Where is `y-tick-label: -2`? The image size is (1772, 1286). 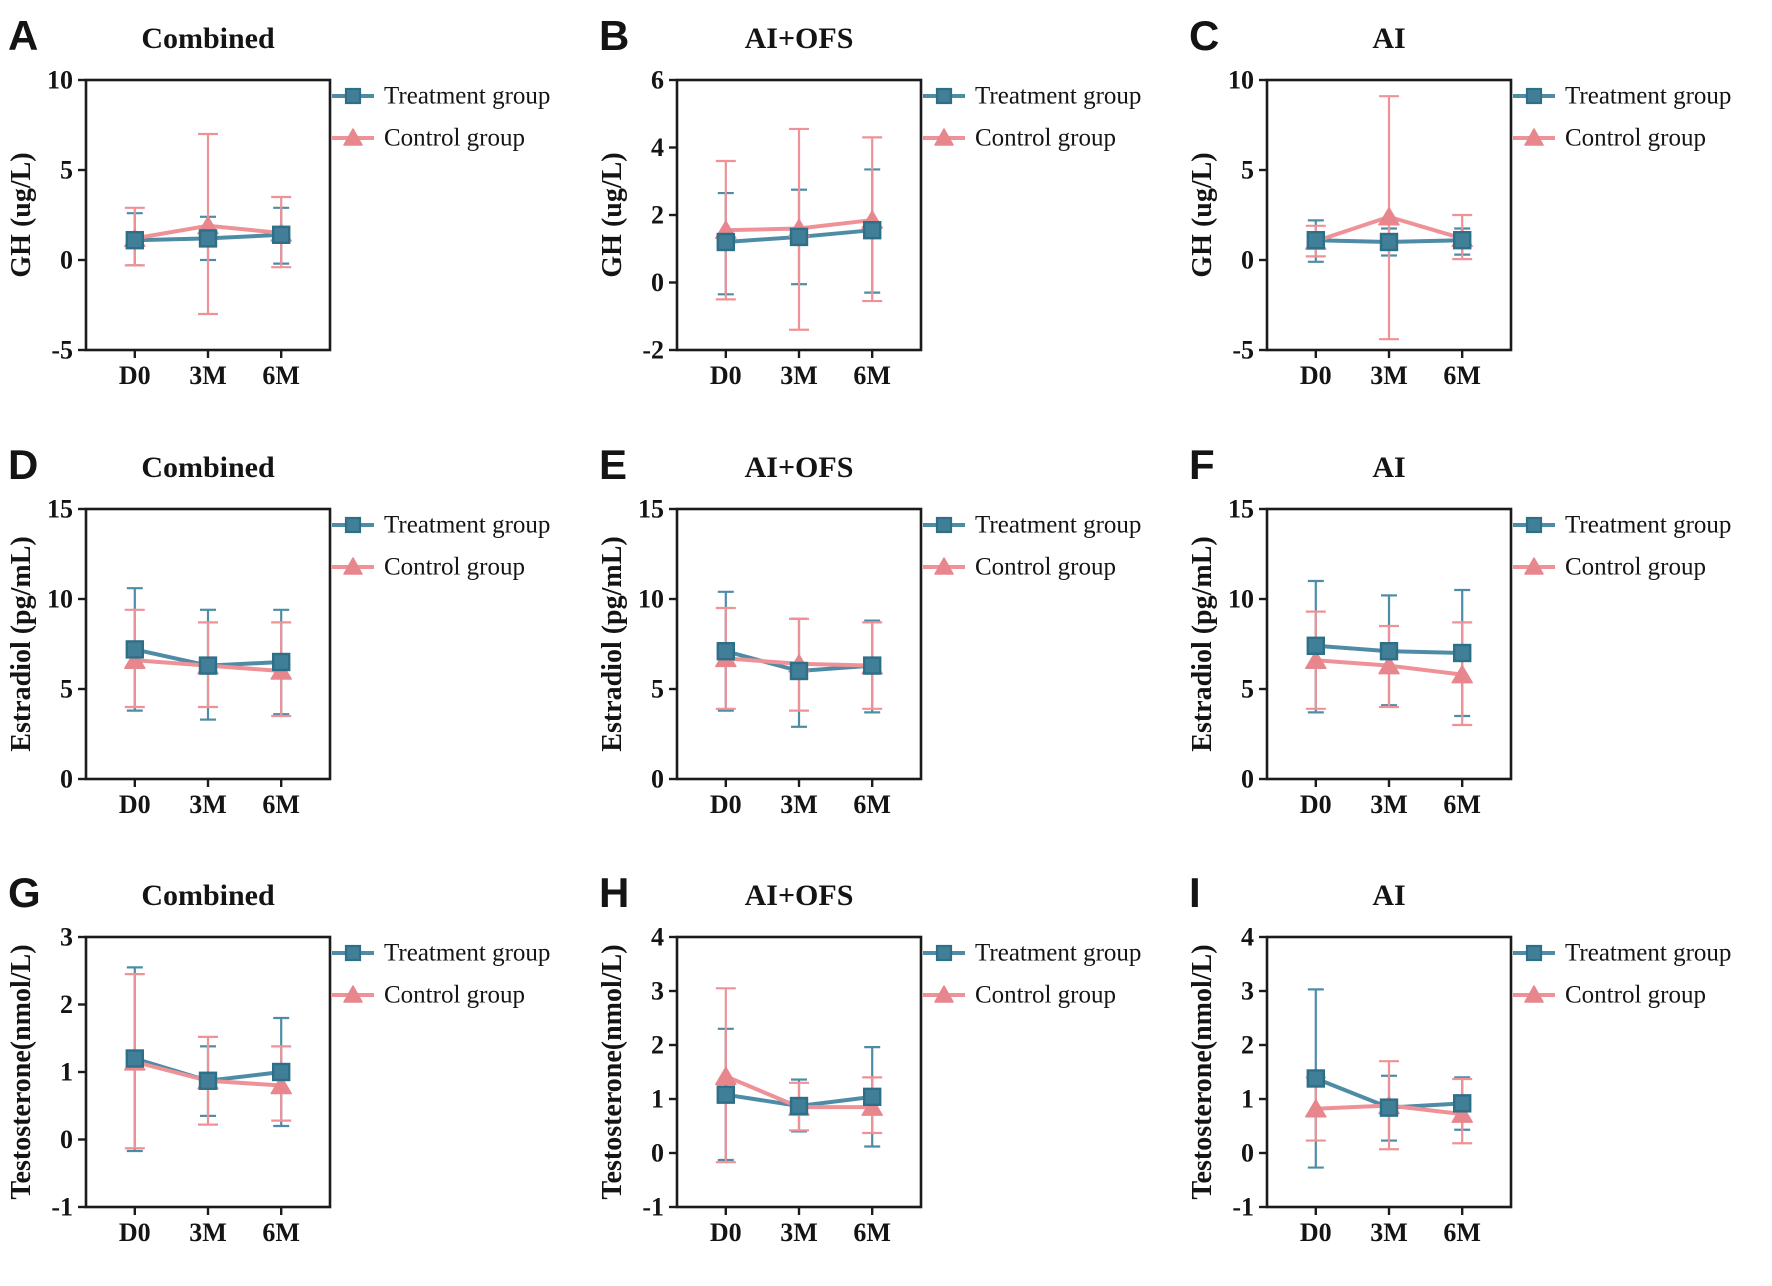 y-tick-label: -2 is located at coordinates (653, 350).